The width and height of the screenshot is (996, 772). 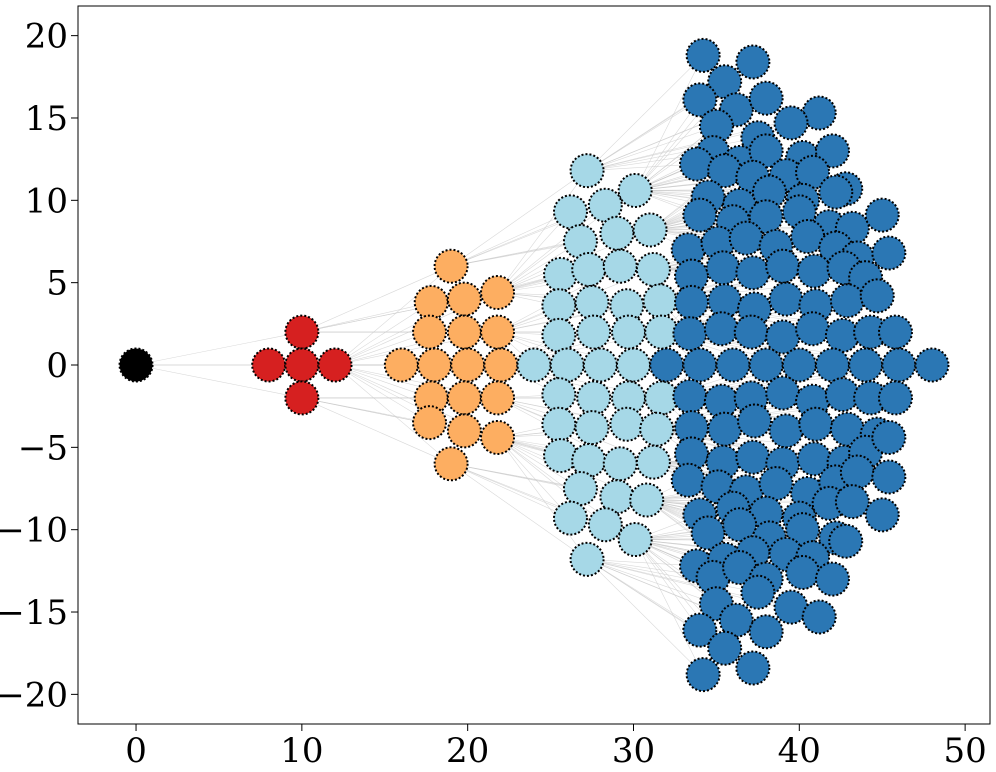 What do you see at coordinates (57, 366) in the screenshot?
I see `y-tick-label: 0` at bounding box center [57, 366].